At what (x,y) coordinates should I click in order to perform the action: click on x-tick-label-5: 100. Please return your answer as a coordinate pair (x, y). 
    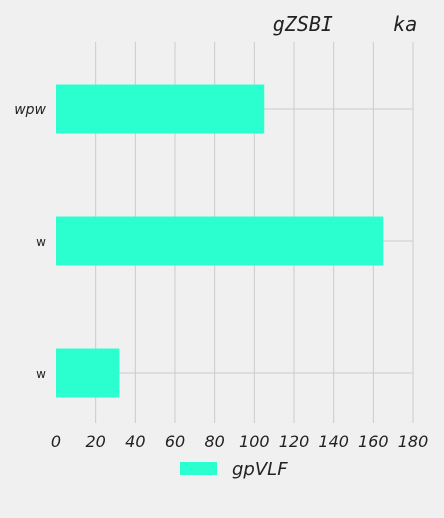
    Looking at the image, I should click on (254, 441).